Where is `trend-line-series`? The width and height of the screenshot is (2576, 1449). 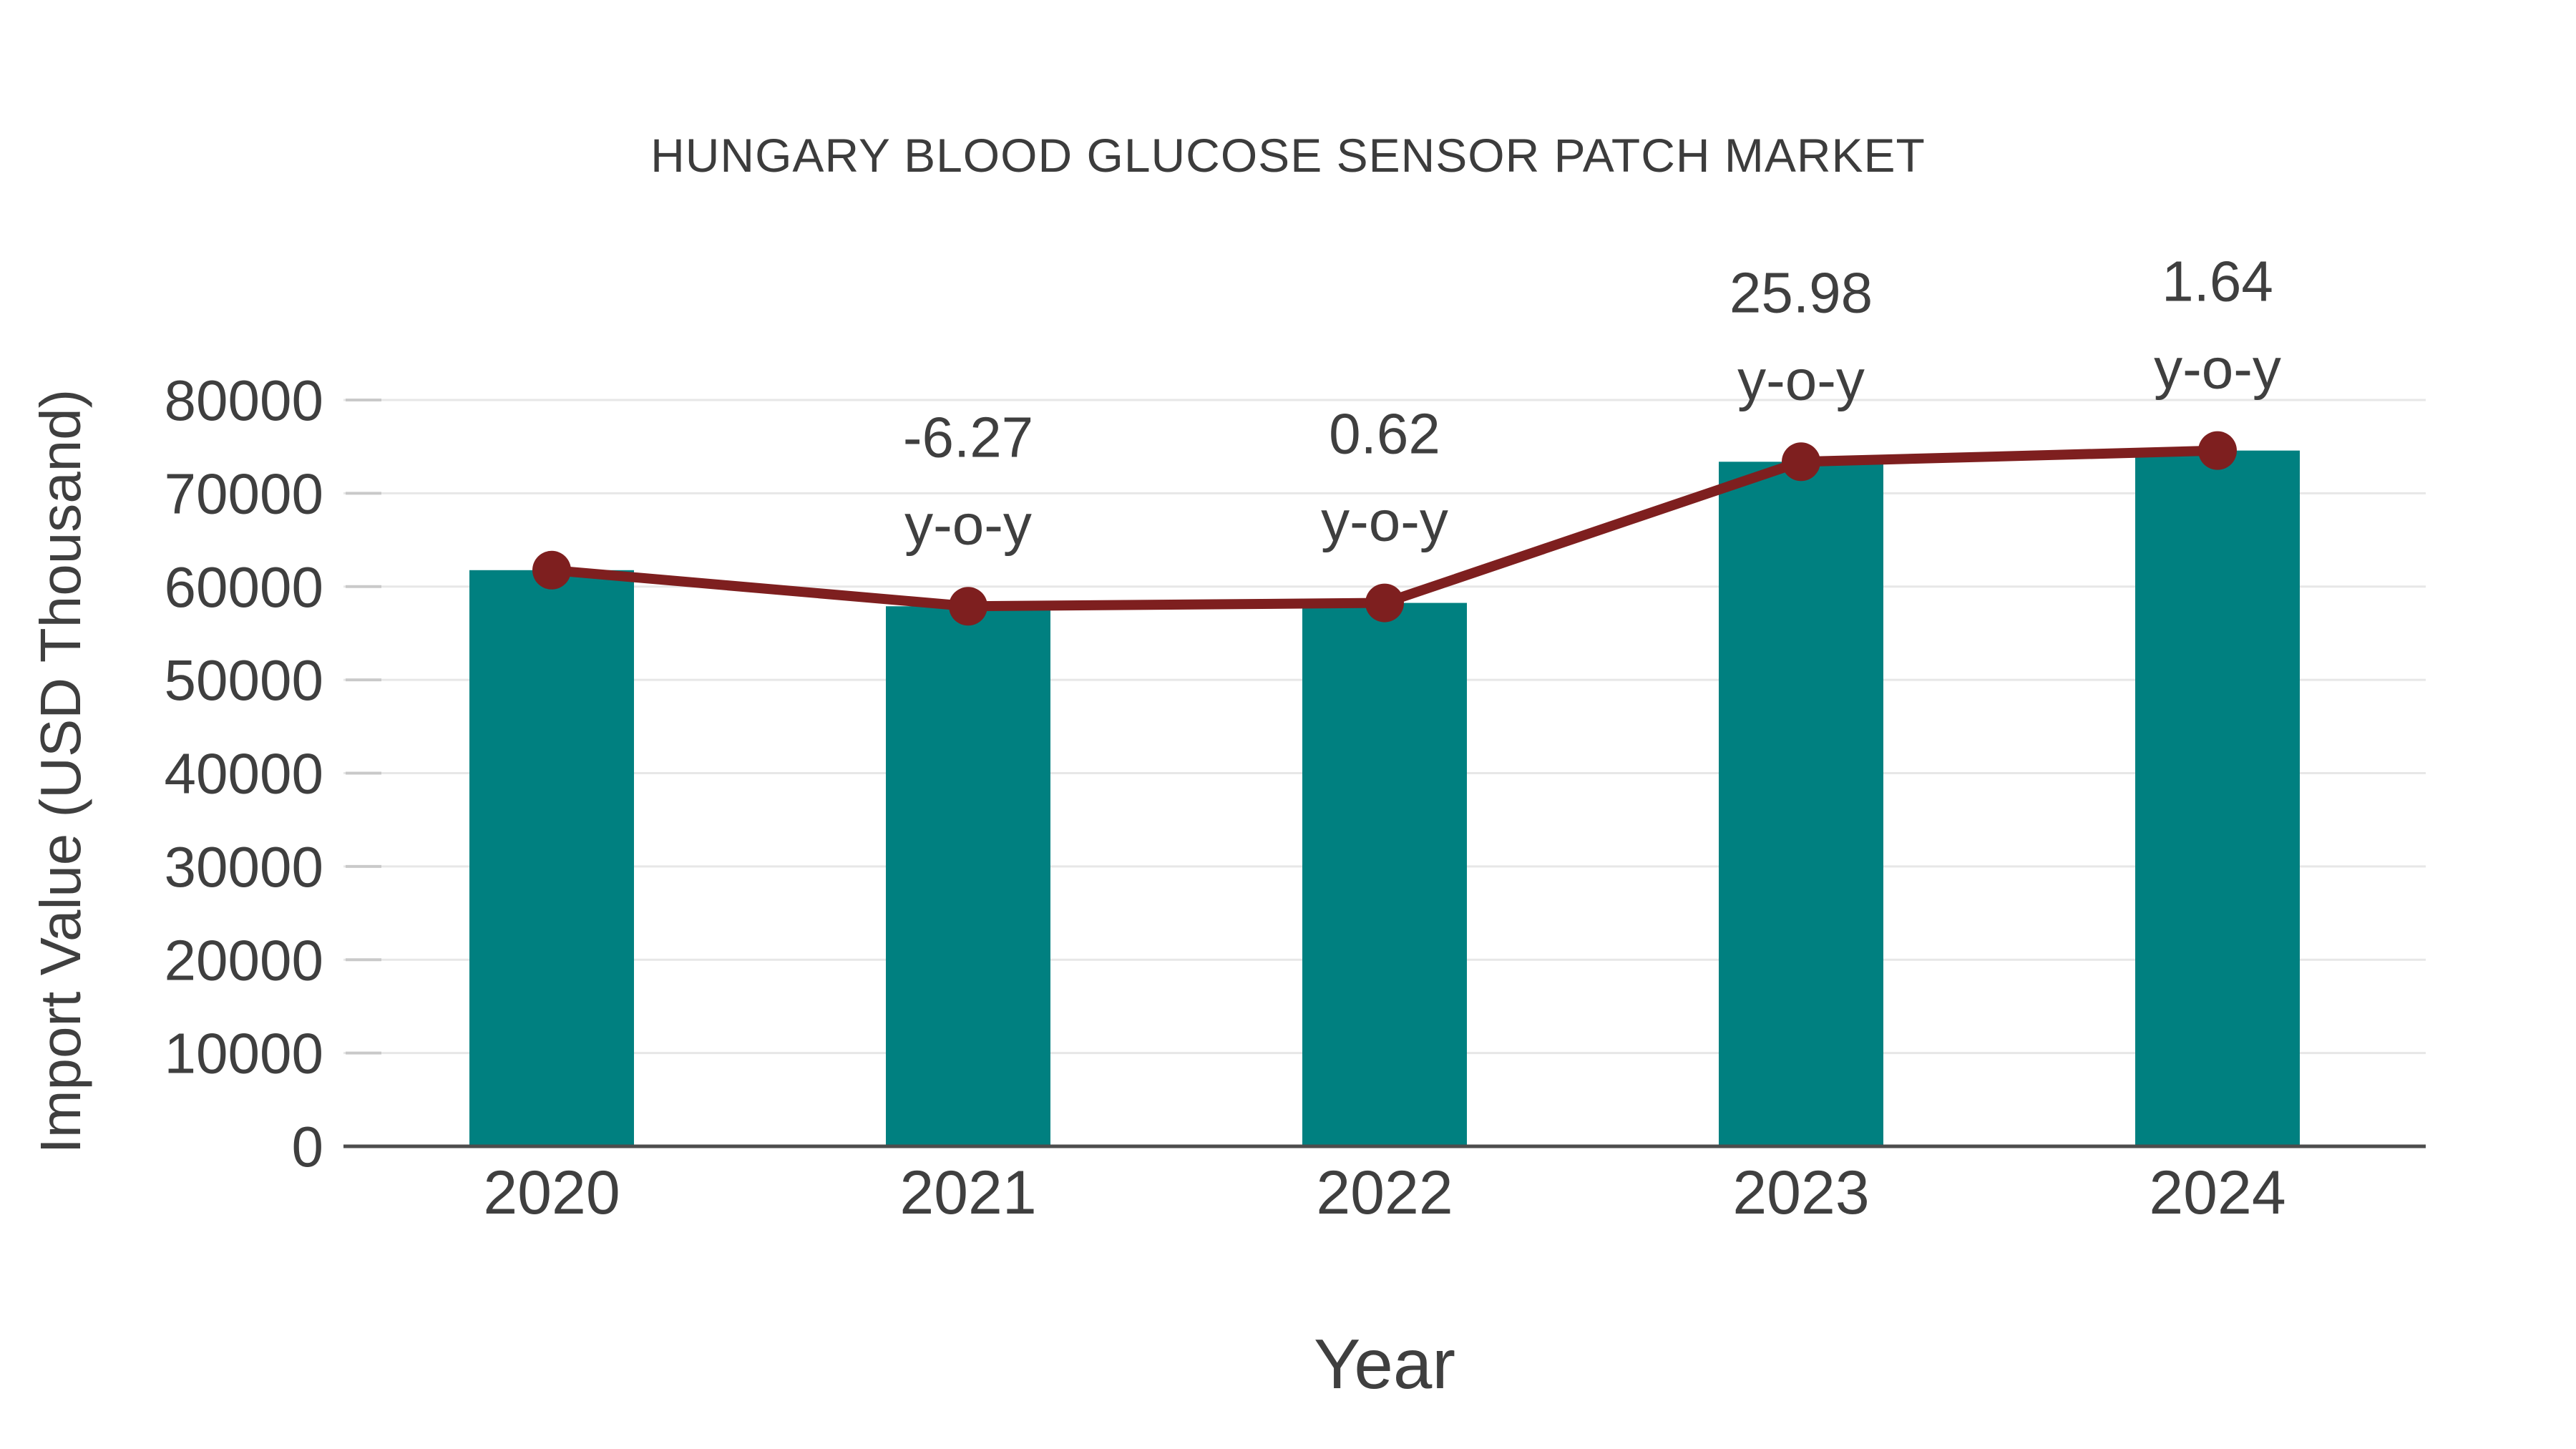
trend-line-series is located at coordinates (1384, 528).